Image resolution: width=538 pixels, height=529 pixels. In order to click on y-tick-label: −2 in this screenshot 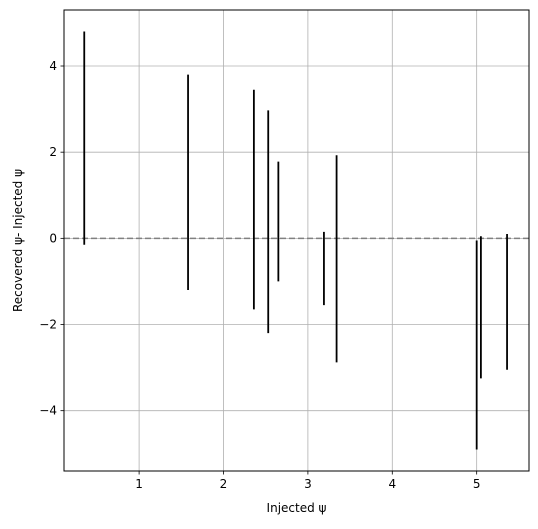, I will do `click(48, 325)`.